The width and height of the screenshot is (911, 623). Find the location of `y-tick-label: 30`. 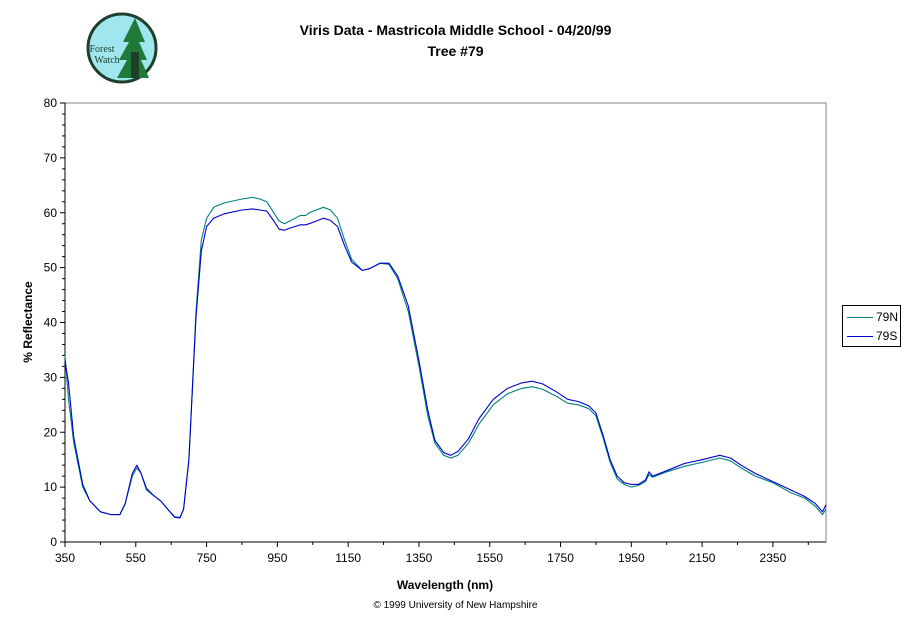

y-tick-label: 30 is located at coordinates (51, 377).